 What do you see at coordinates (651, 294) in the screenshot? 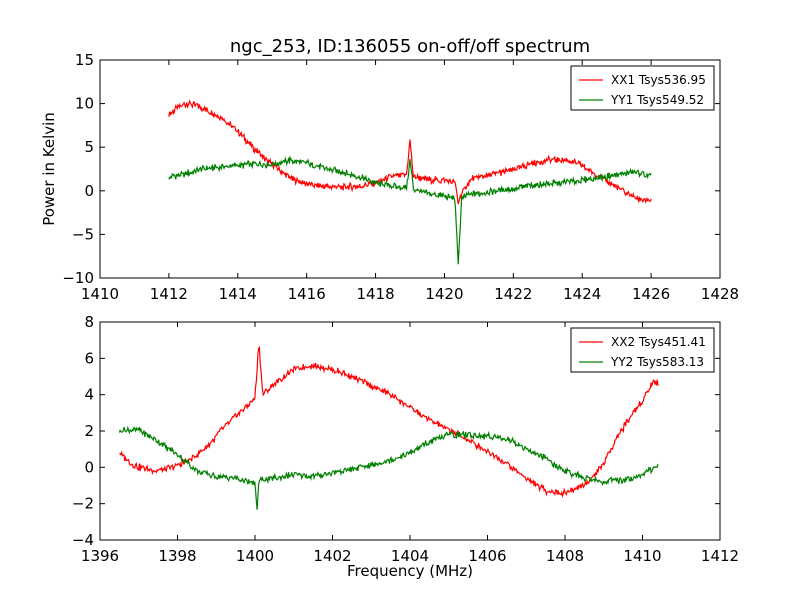
I see `x-tick-label: 1426` at bounding box center [651, 294].